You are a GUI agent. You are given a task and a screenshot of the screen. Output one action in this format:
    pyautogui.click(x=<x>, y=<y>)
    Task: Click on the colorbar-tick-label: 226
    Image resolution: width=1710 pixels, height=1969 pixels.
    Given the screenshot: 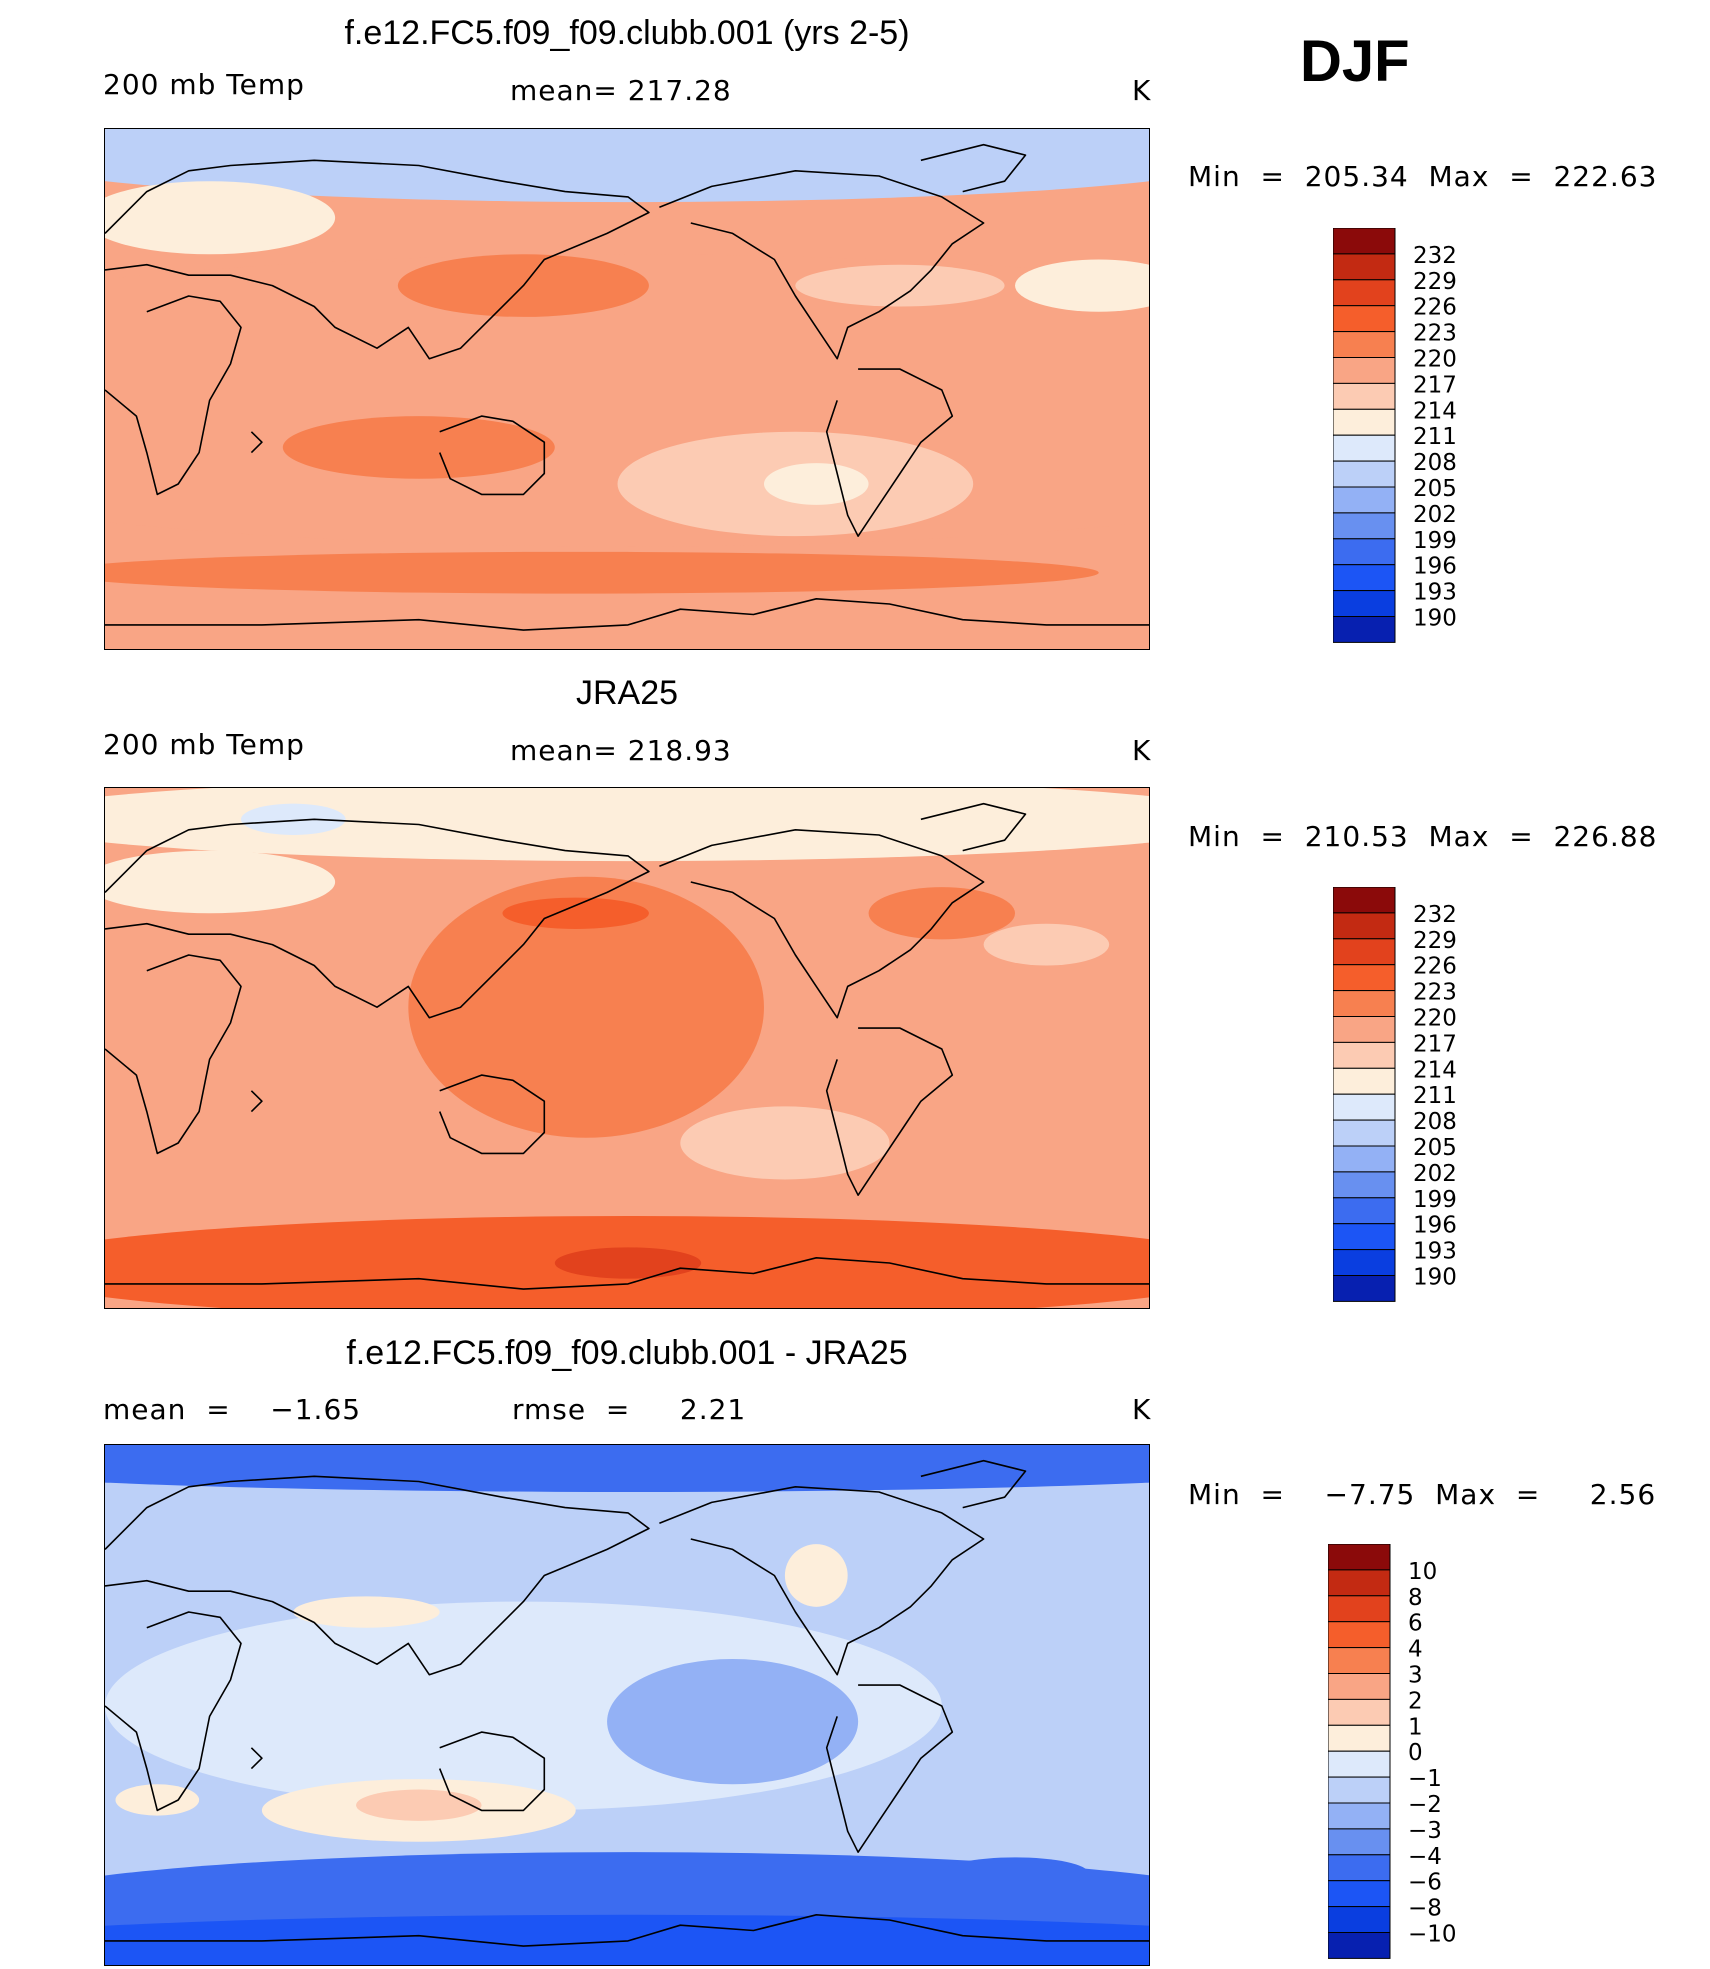 What is the action you would take?
    pyautogui.click(x=1435, y=308)
    